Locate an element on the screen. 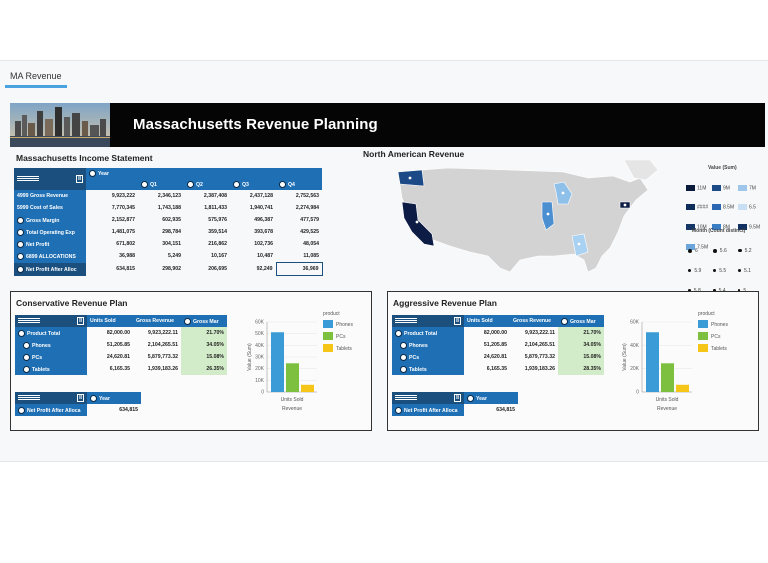 The height and width of the screenshot is (563, 768). cell-value: 48,054 is located at coordinates (311, 244).